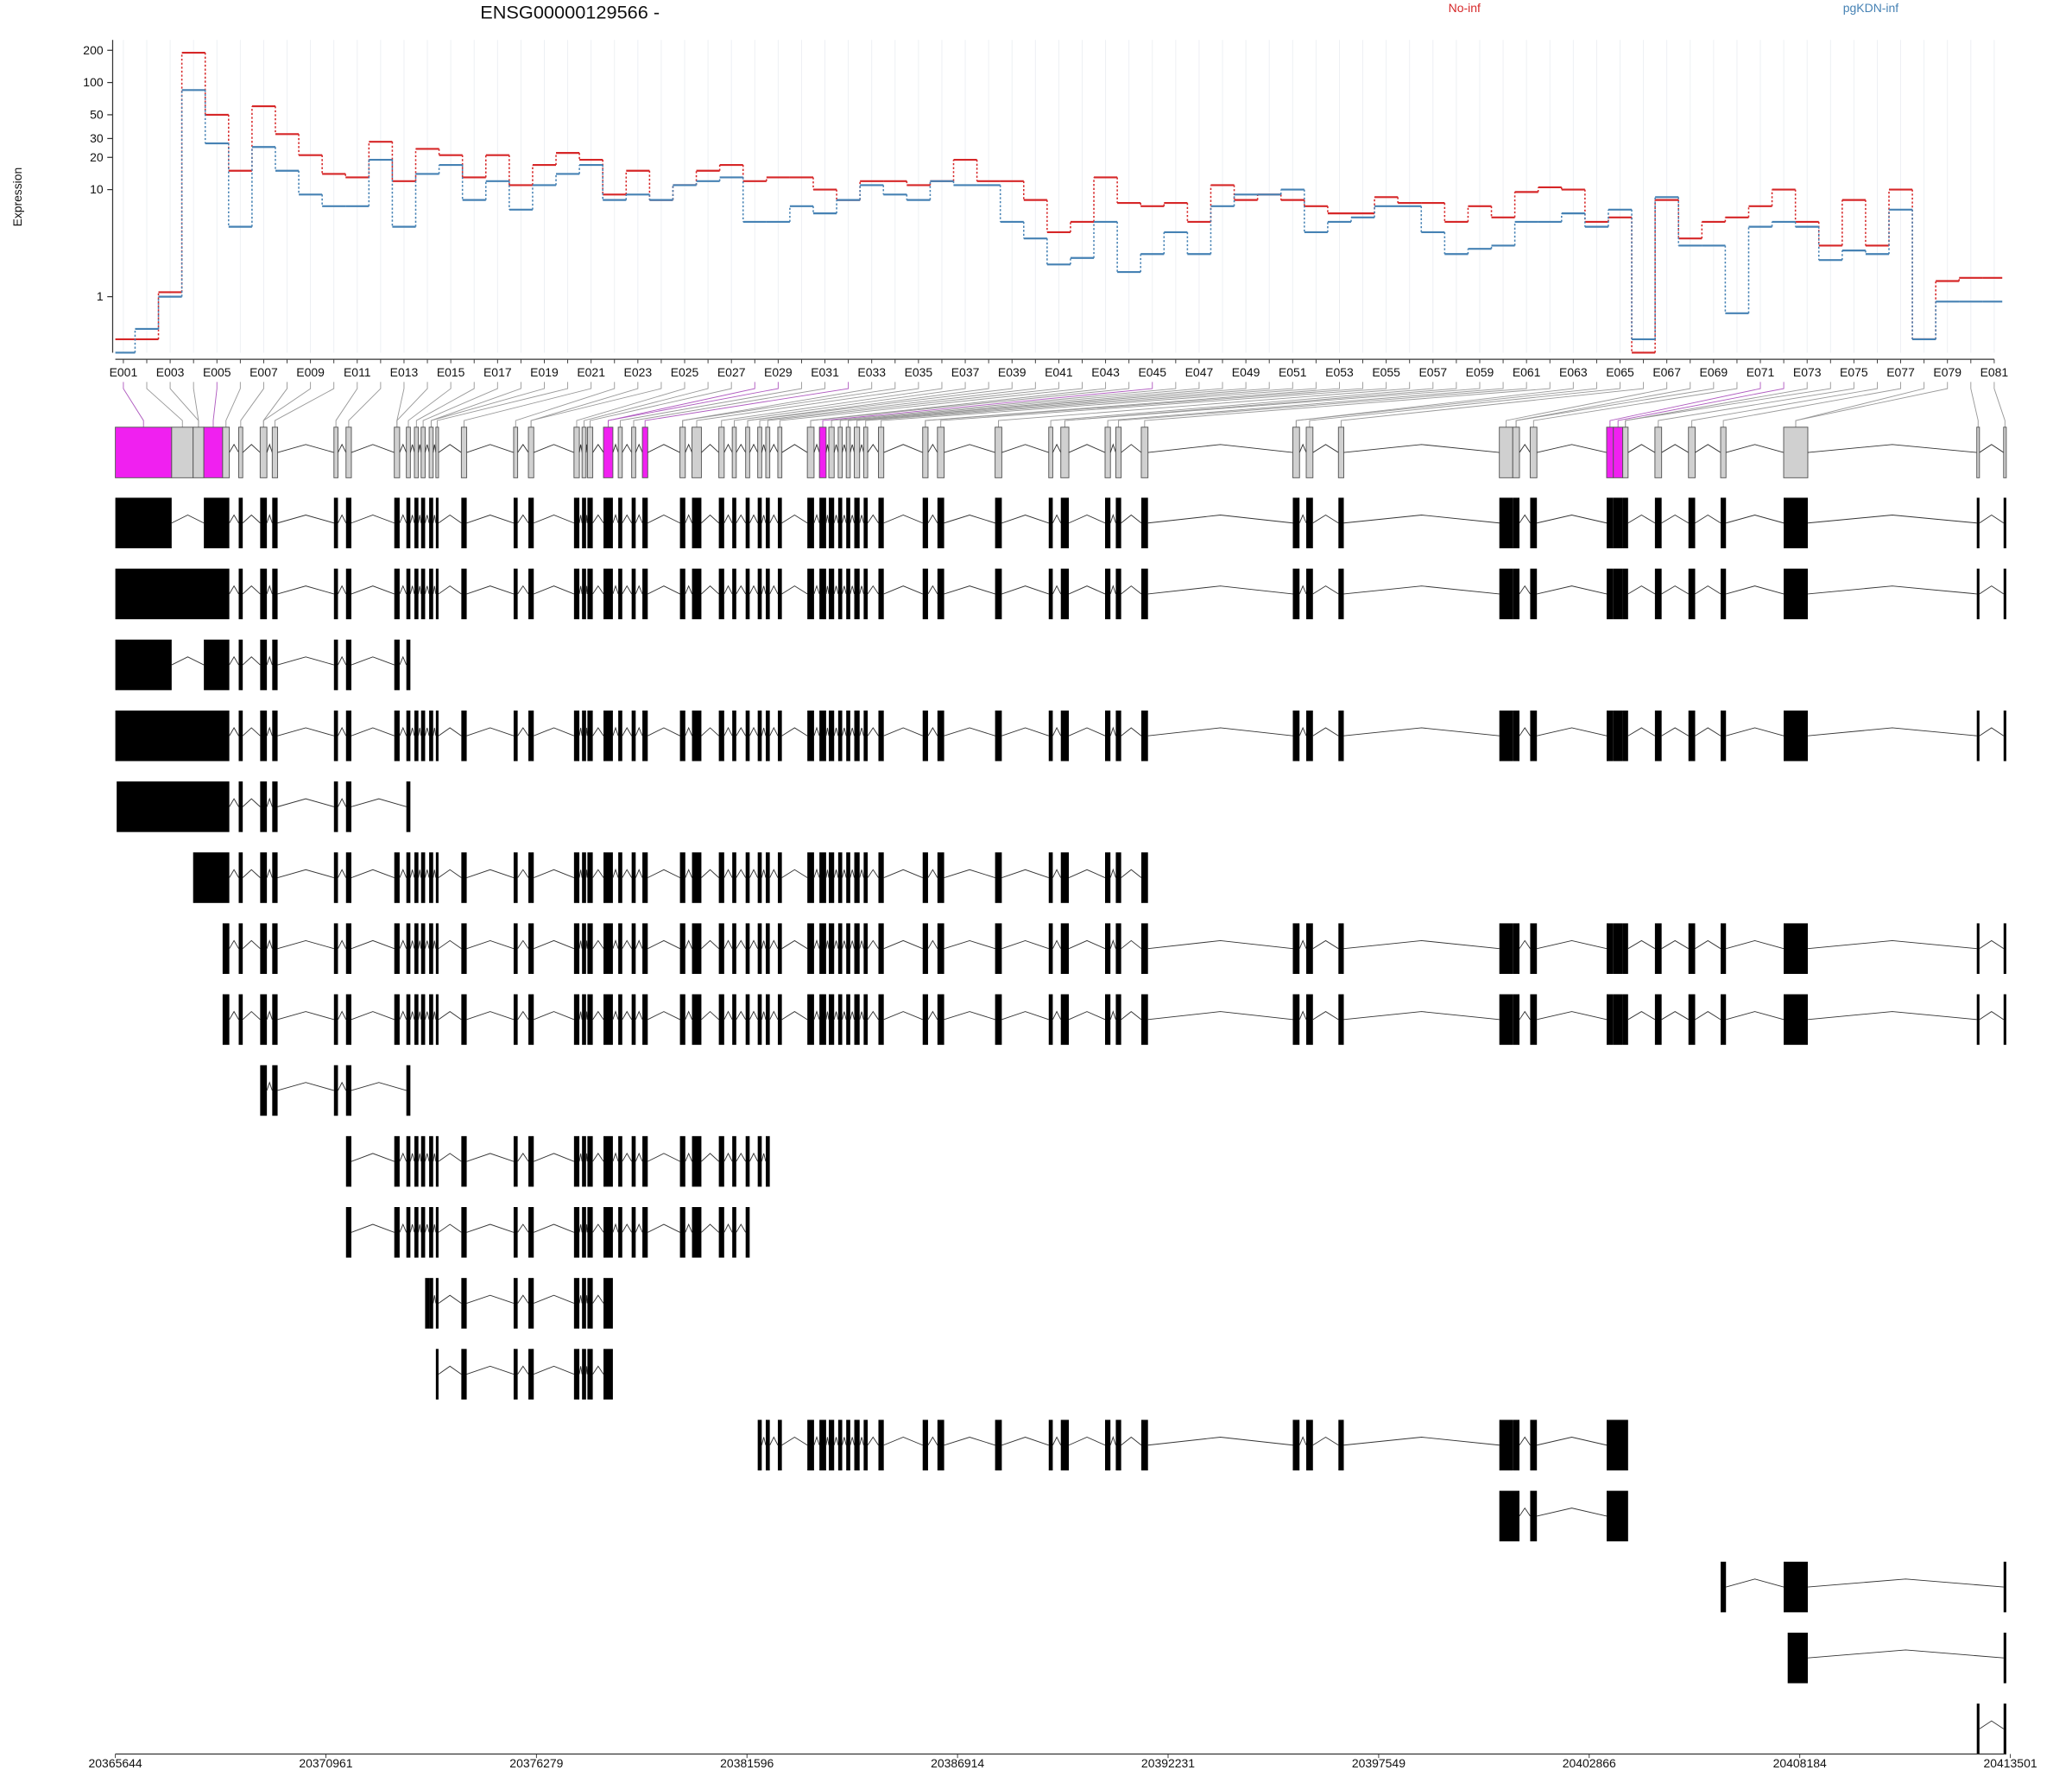 The image size is (2072, 1770). What do you see at coordinates (1994, 372) in the screenshot?
I see `x-tick-label: E081` at bounding box center [1994, 372].